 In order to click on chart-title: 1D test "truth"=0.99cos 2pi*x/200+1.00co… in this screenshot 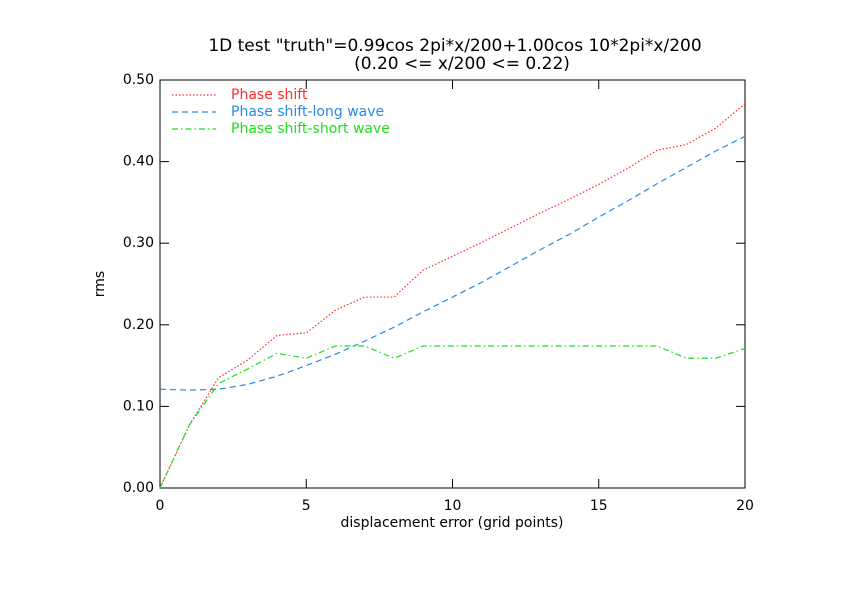, I will do `click(454, 46)`.